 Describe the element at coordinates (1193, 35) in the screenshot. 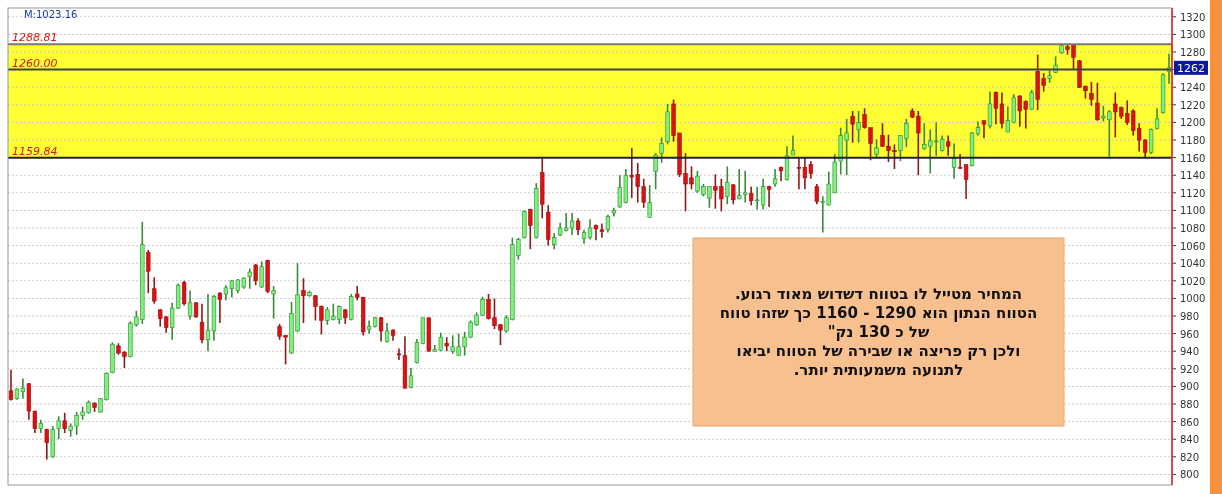

I see `y-tick-label: 1300` at that location.